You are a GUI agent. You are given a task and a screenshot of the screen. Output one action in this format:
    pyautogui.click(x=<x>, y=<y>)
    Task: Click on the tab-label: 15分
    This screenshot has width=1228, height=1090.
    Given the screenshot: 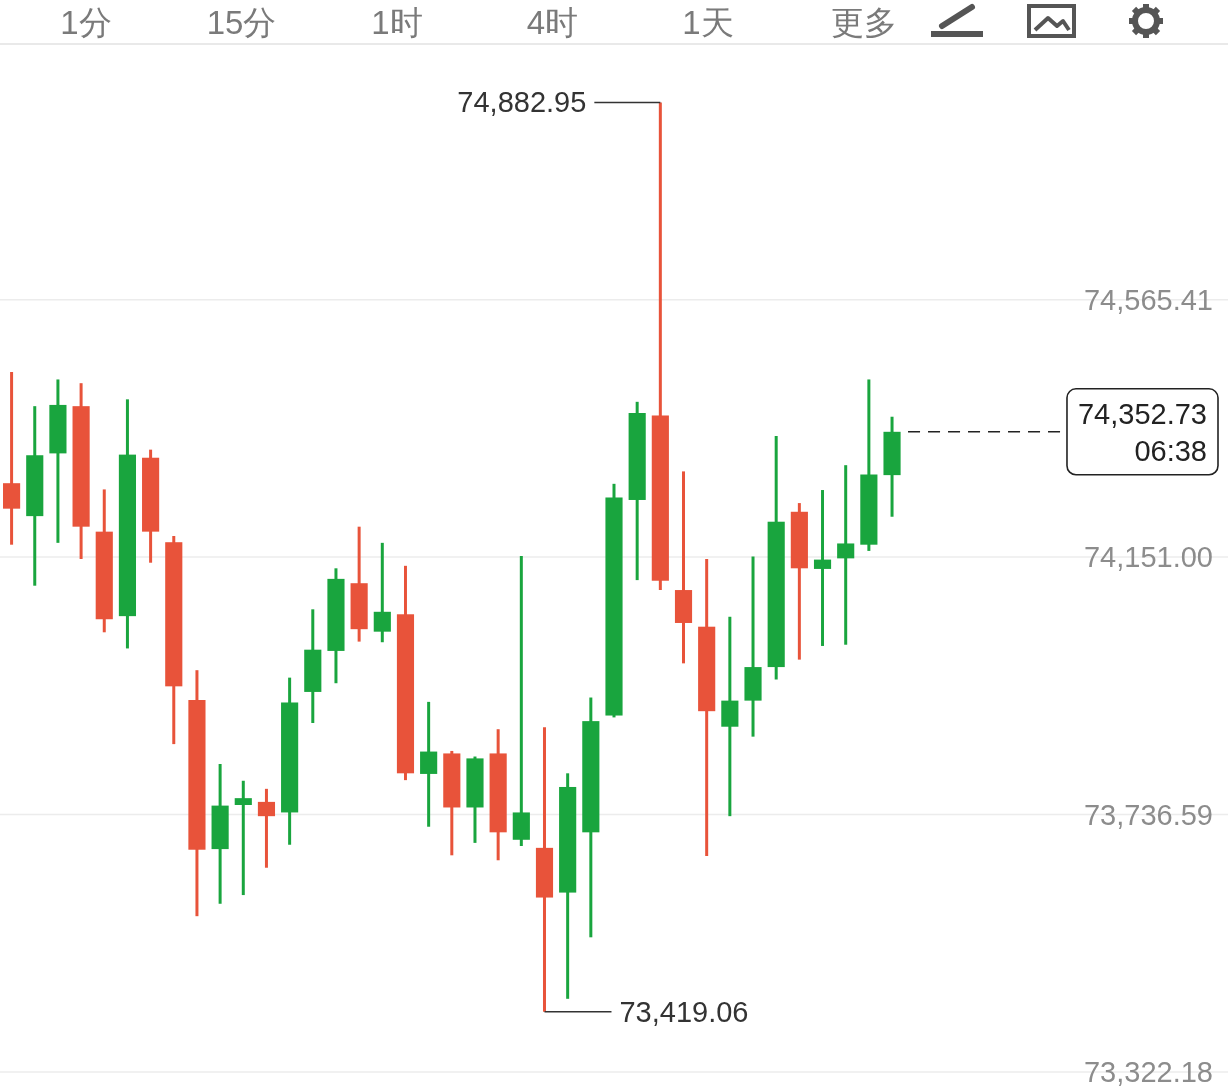 What is the action you would take?
    pyautogui.click(x=241, y=22)
    